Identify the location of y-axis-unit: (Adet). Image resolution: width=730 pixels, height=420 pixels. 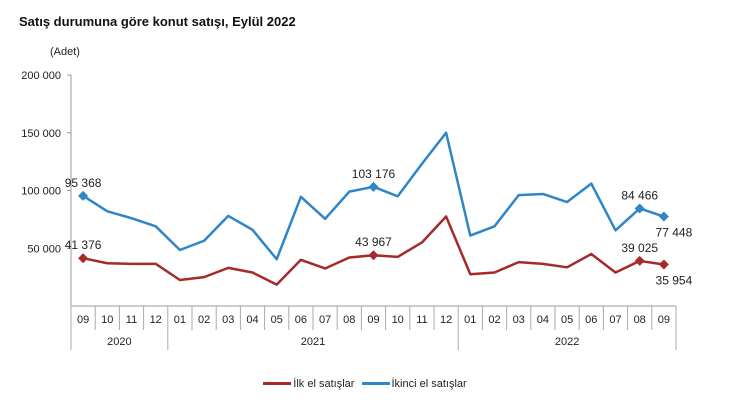
(65, 52).